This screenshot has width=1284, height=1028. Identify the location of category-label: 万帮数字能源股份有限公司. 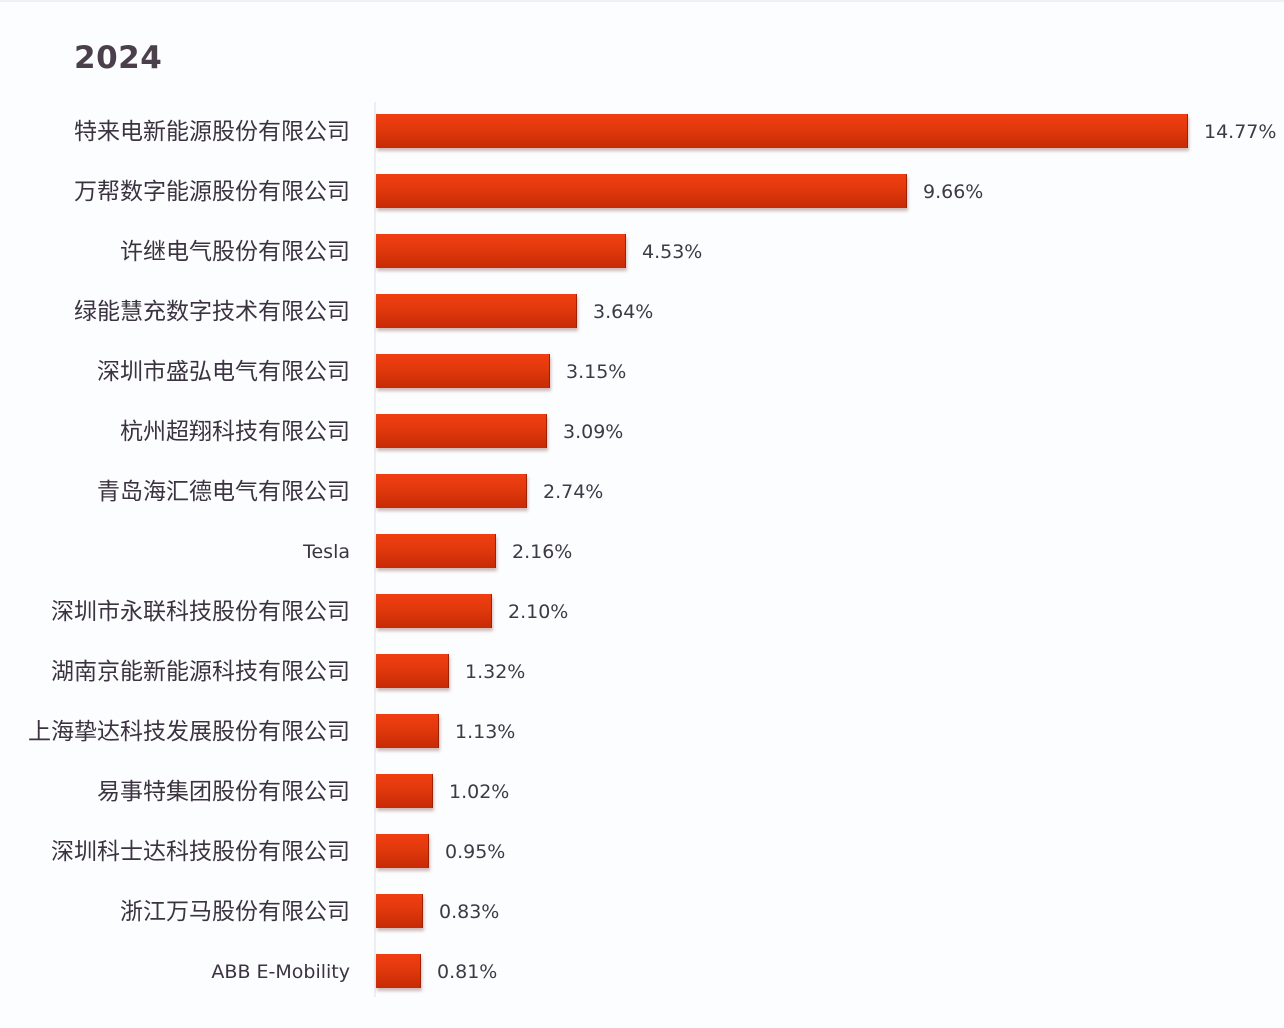
(212, 192).